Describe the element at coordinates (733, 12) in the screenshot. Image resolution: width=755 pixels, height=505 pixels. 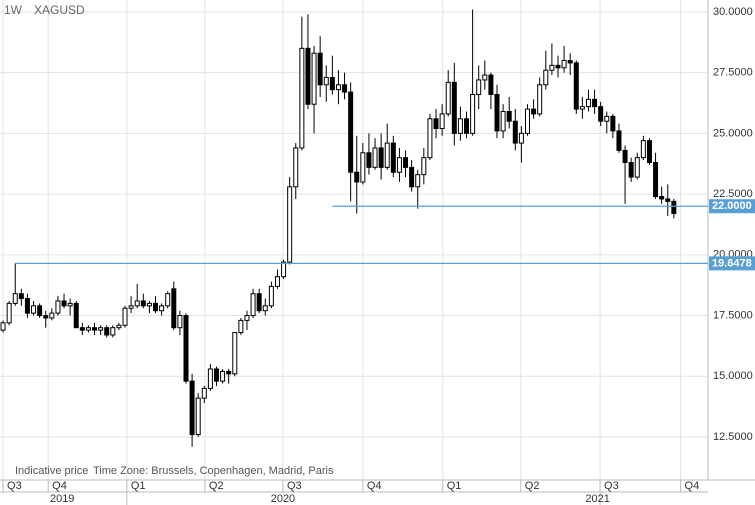
I see `y-tick-label: 30.0000` at that location.